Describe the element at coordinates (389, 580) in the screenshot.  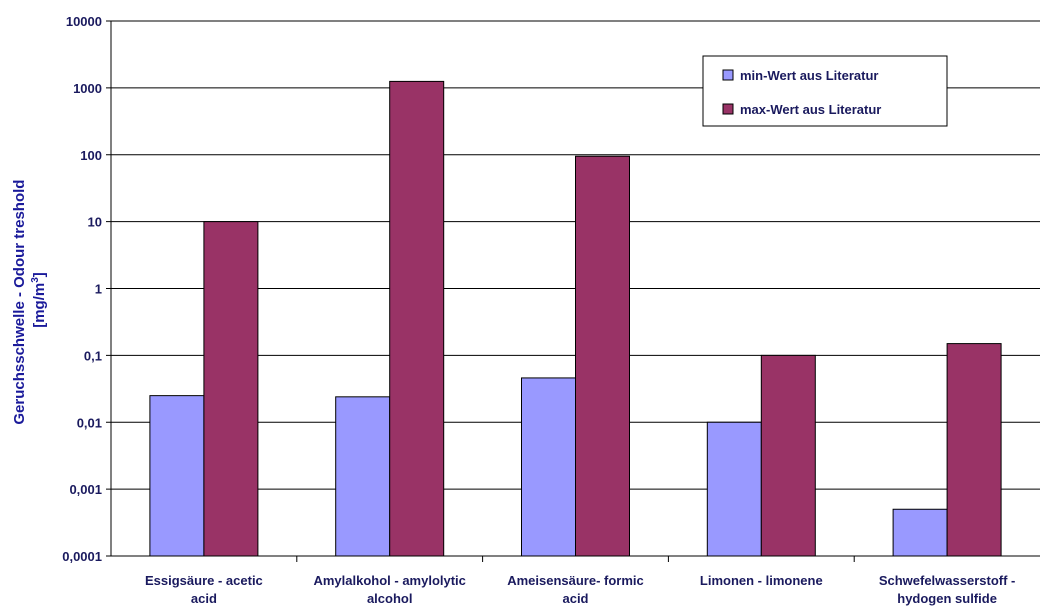
I see `x-category-label: Amylalkohol - amylolytic` at that location.